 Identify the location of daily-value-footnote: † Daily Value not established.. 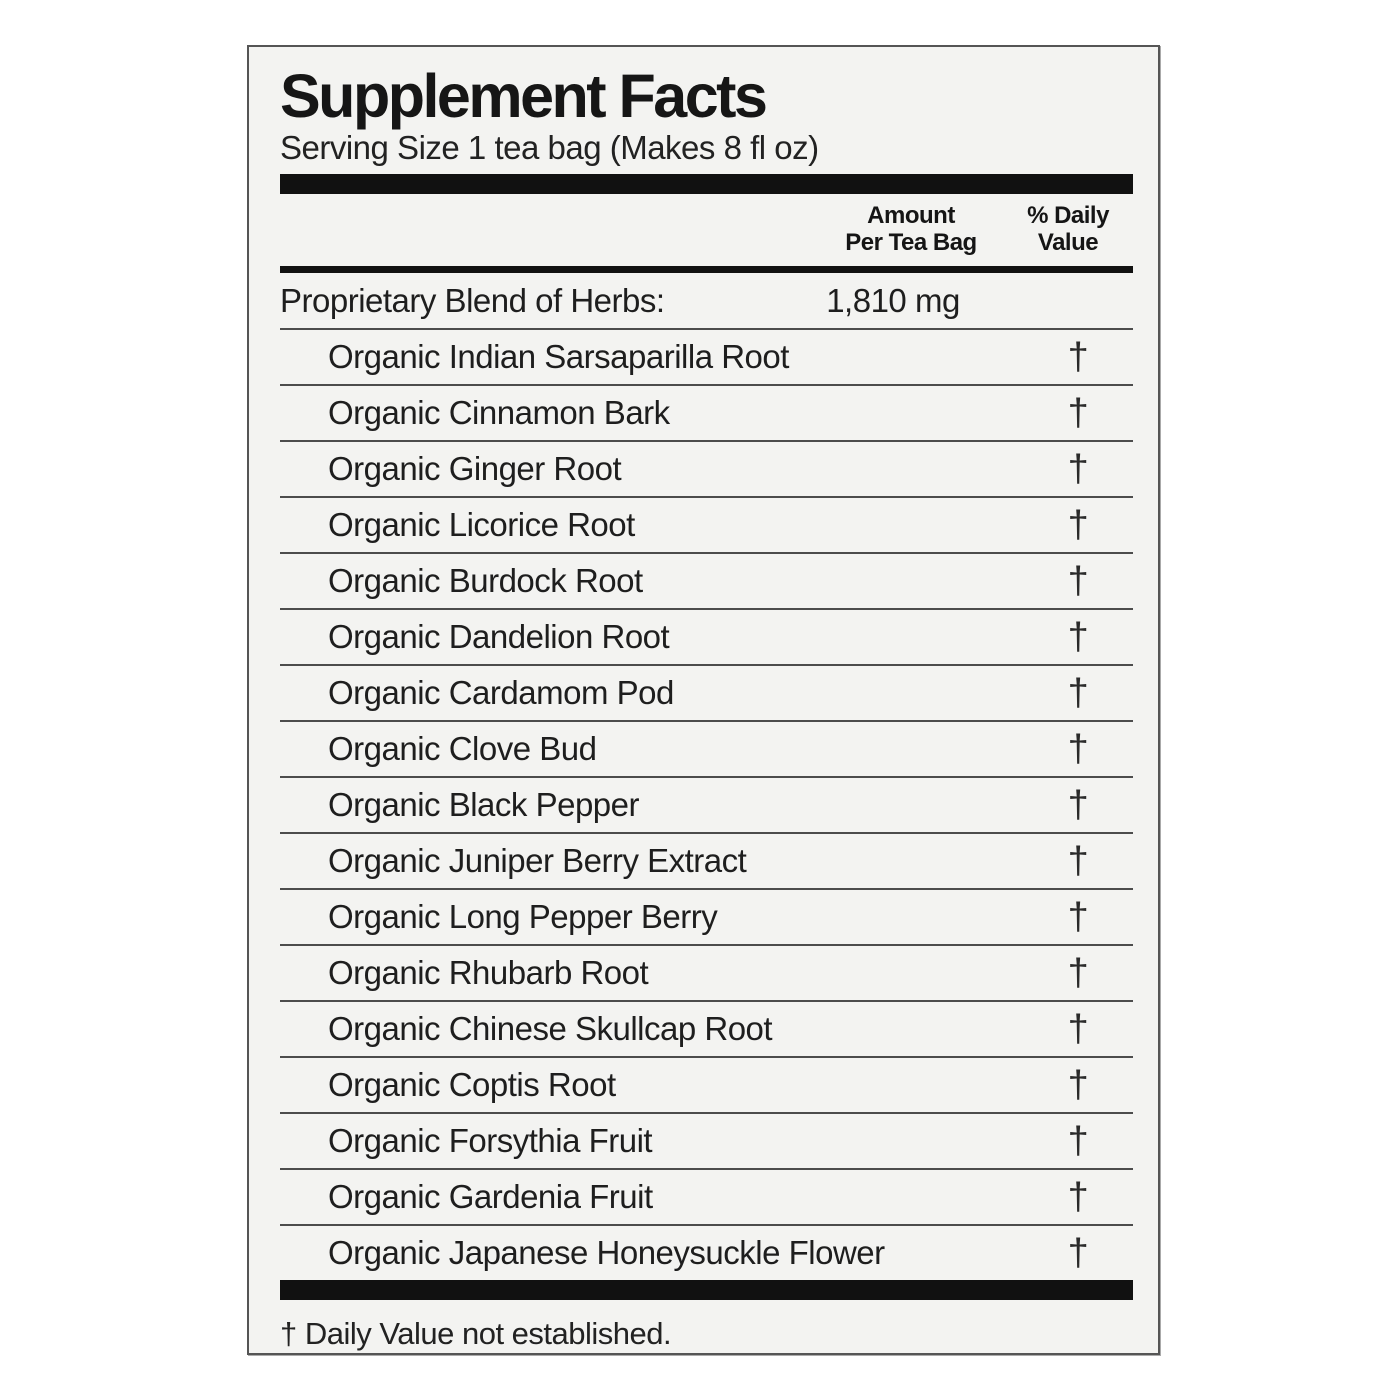
(476, 1333).